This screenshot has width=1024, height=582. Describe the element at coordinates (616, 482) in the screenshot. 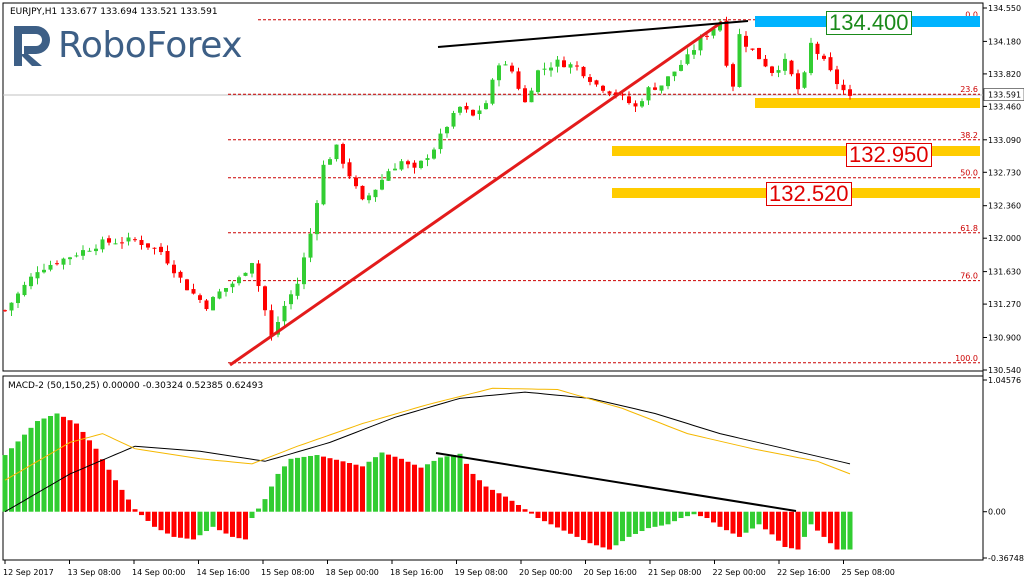

I see `macd-divergence-line` at that location.